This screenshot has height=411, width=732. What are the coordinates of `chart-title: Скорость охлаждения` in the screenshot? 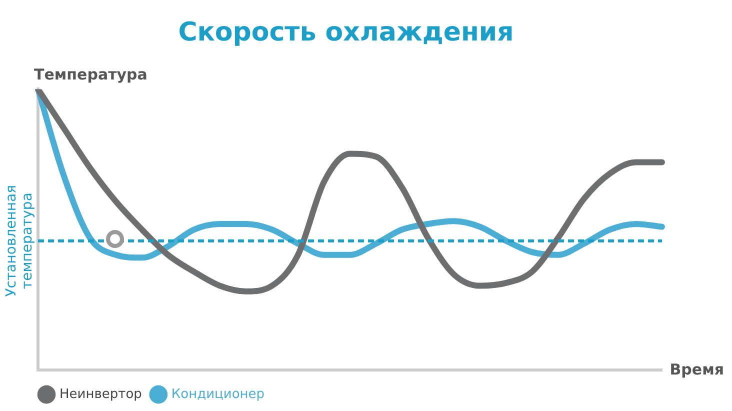 It's located at (346, 32).